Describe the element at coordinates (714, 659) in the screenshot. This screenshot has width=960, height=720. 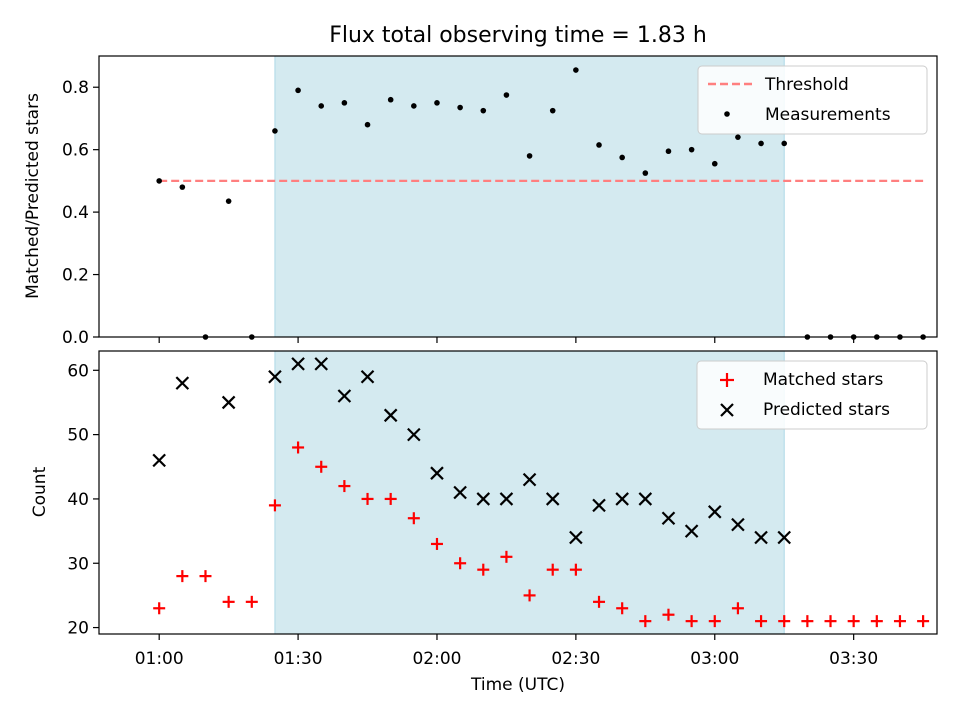
I see `x-tick-label: 03:00` at that location.